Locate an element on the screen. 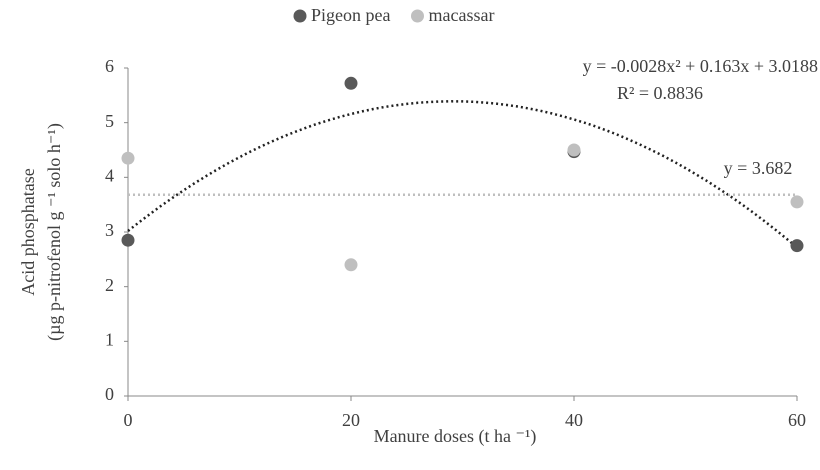 The height and width of the screenshot is (470, 820). x-tick-label: 20 is located at coordinates (351, 420).